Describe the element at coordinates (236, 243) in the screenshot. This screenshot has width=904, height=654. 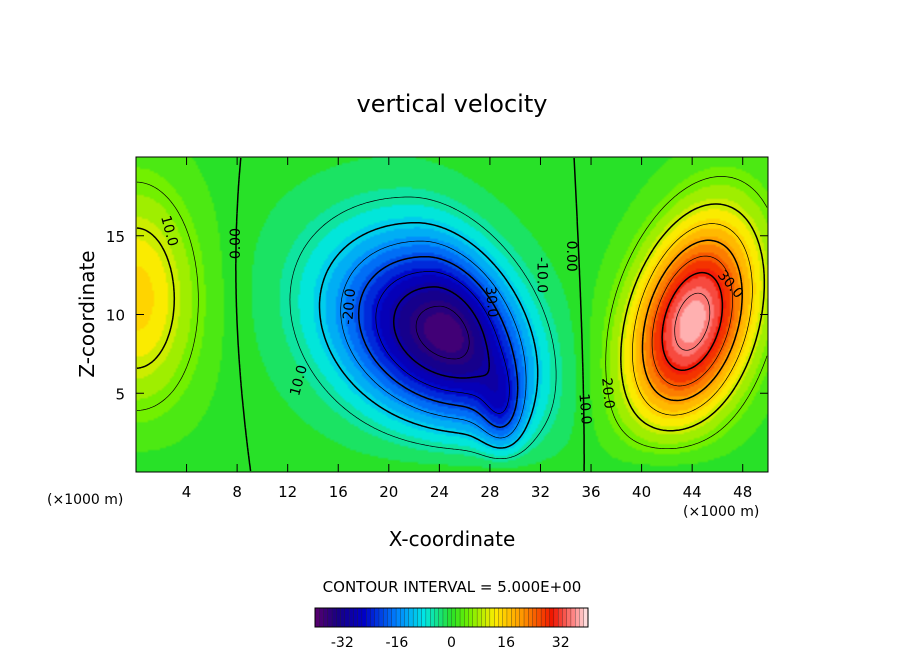
I see `contour-label: 0.00` at that location.